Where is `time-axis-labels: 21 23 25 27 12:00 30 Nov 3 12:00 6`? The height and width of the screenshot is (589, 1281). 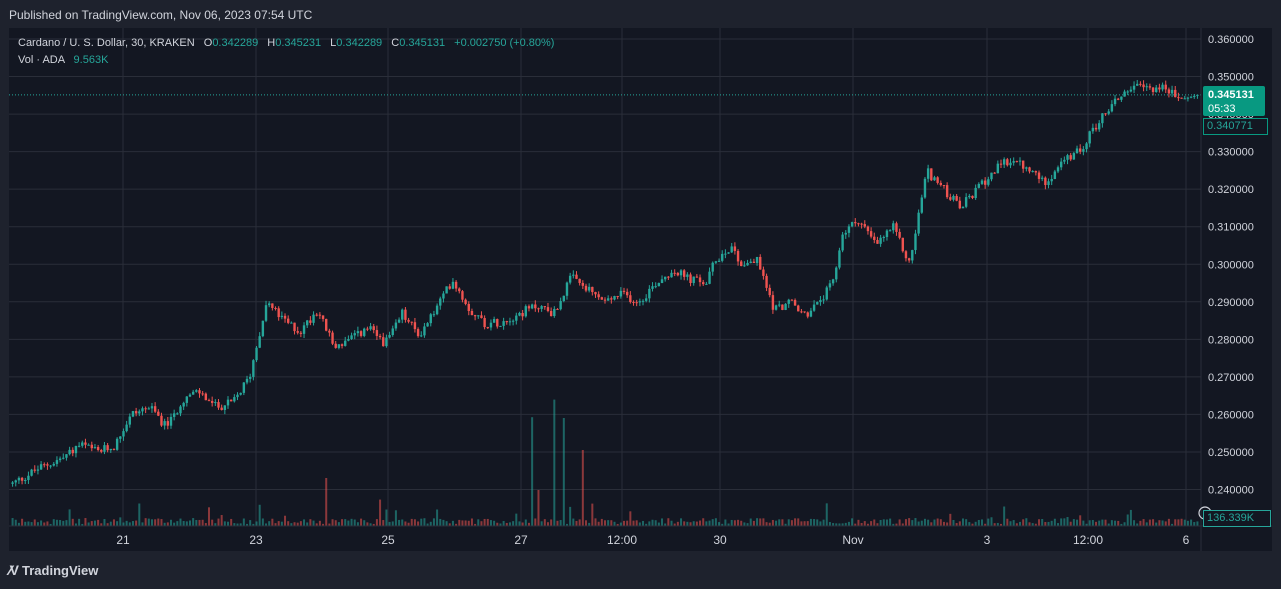 time-axis-labels: 21 23 25 27 12:00 30 Nov 3 12:00 6 is located at coordinates (652, 540).